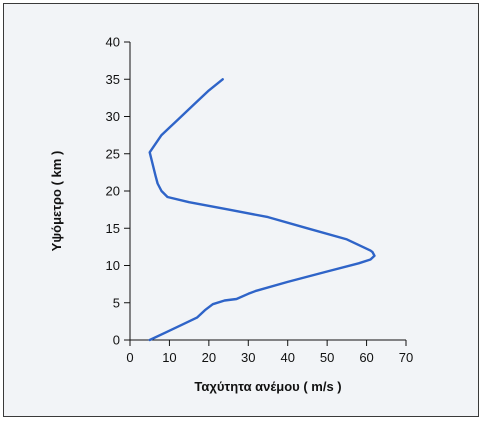 This screenshot has width=484, height=422. Describe the element at coordinates (113, 116) in the screenshot. I see `y-tick-label: 30` at that location.